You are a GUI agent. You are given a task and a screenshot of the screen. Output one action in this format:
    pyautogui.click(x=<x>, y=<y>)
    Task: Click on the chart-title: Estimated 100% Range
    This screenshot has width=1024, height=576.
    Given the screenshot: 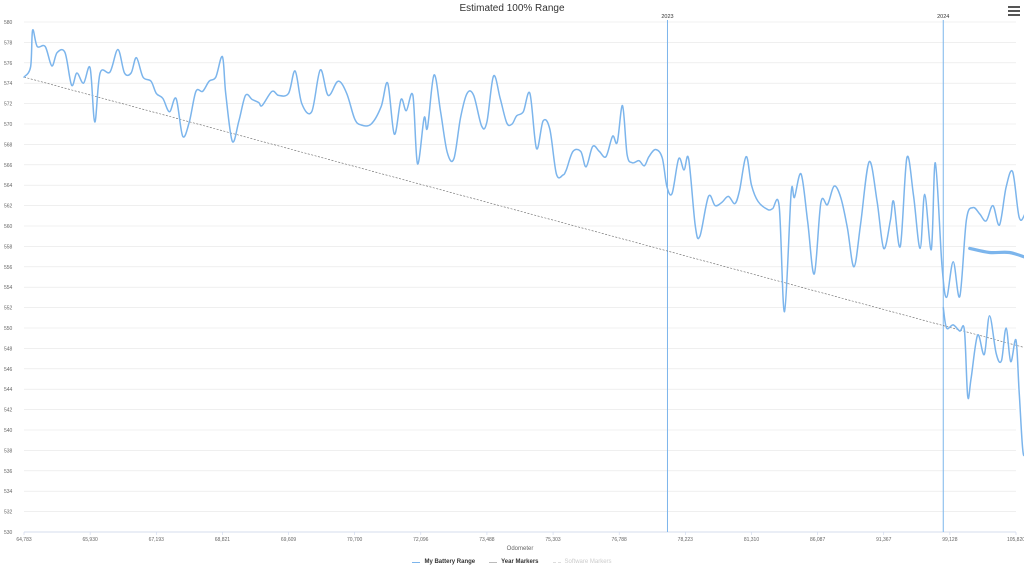 What is the action you would take?
    pyautogui.click(x=512, y=8)
    